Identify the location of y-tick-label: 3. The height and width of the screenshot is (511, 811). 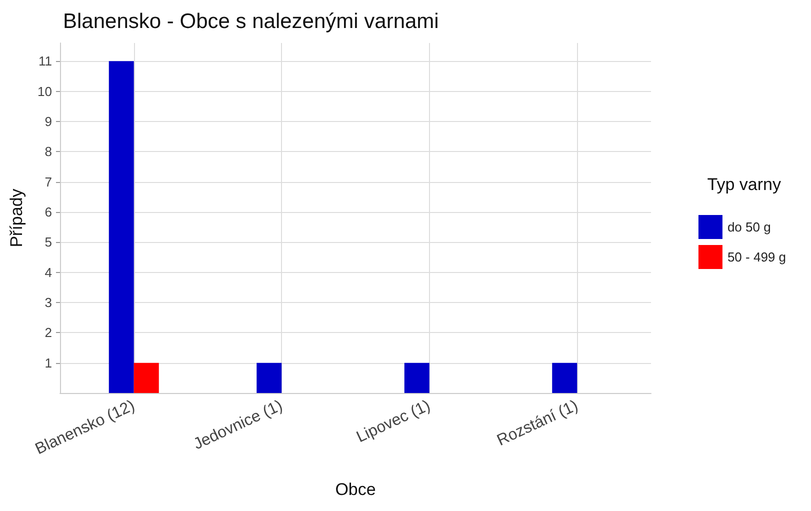
(48, 302).